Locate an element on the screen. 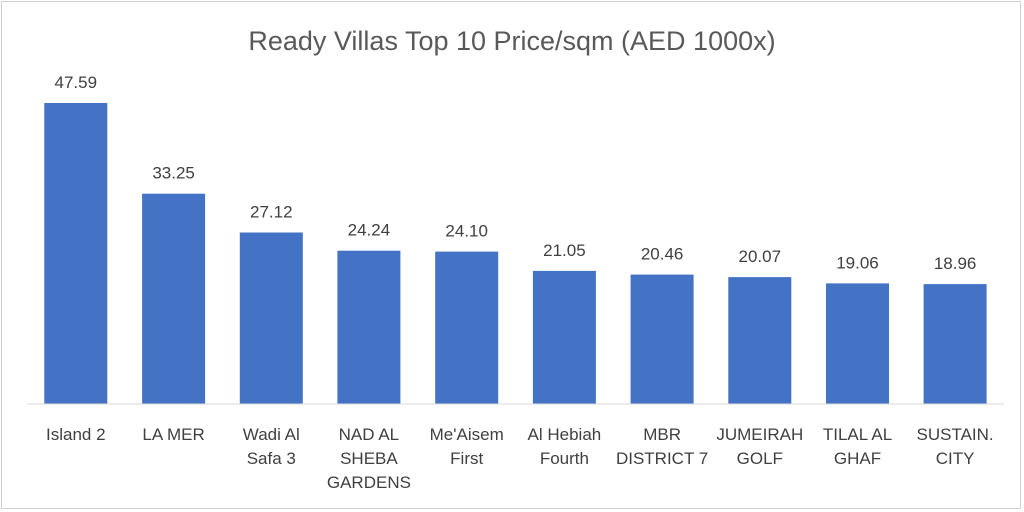  x-tick-label-7: MBR DISTRICT 7 is located at coordinates (662, 446).